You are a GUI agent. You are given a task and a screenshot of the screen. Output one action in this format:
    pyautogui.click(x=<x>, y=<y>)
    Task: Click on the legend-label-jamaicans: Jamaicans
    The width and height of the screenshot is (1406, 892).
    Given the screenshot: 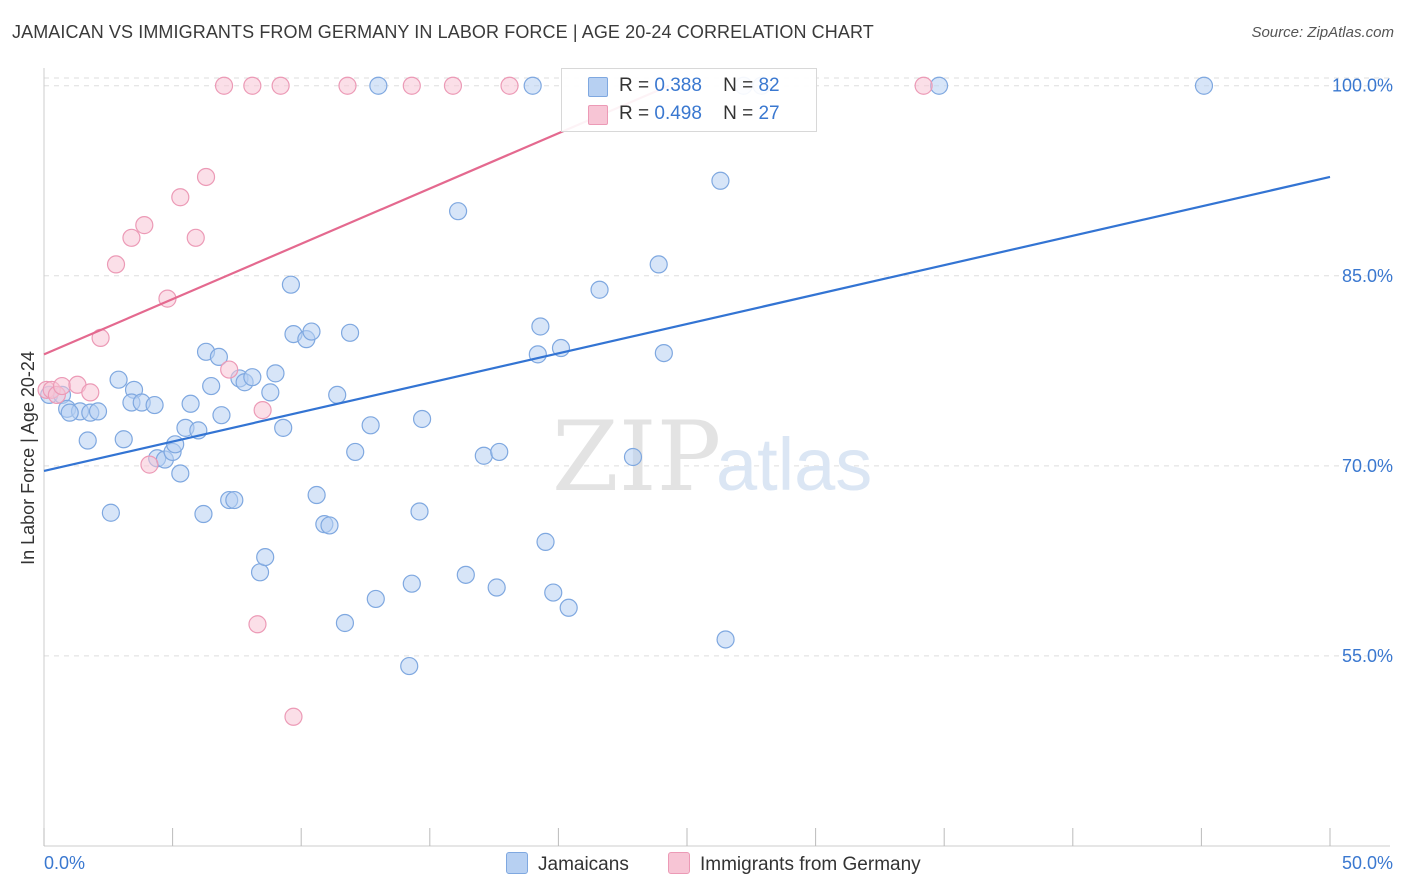 What is the action you would take?
    pyautogui.click(x=583, y=864)
    